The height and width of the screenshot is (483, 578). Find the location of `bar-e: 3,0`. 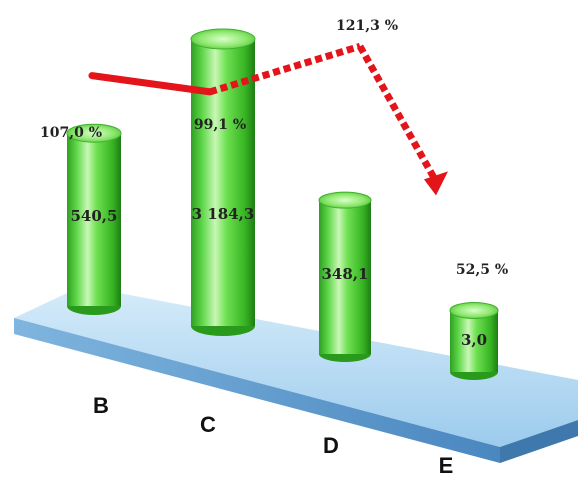

bar-e: 3,0 is located at coordinates (474, 340).